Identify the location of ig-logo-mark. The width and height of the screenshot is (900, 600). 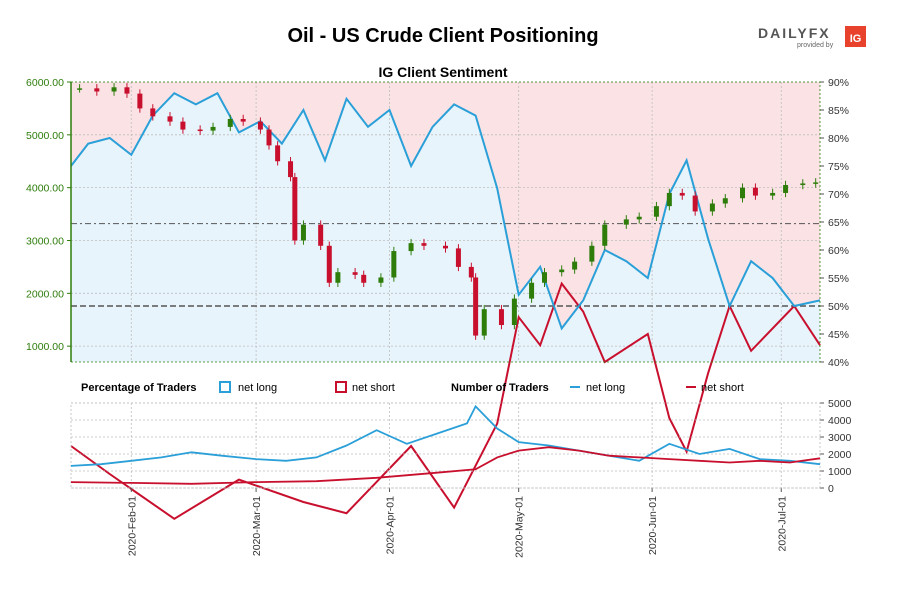
(855, 36).